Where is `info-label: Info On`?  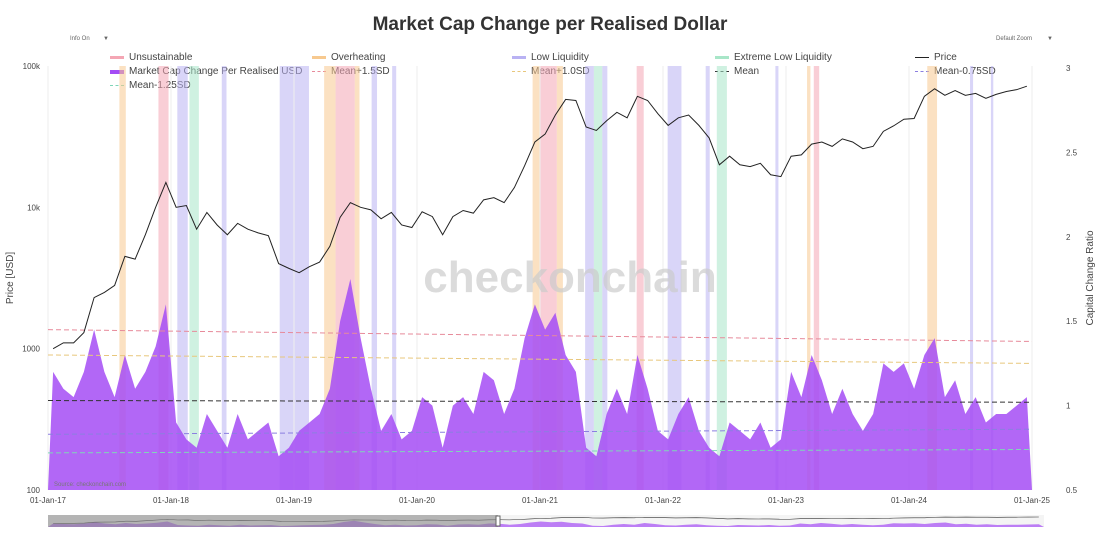 info-label: Info On is located at coordinates (80, 39).